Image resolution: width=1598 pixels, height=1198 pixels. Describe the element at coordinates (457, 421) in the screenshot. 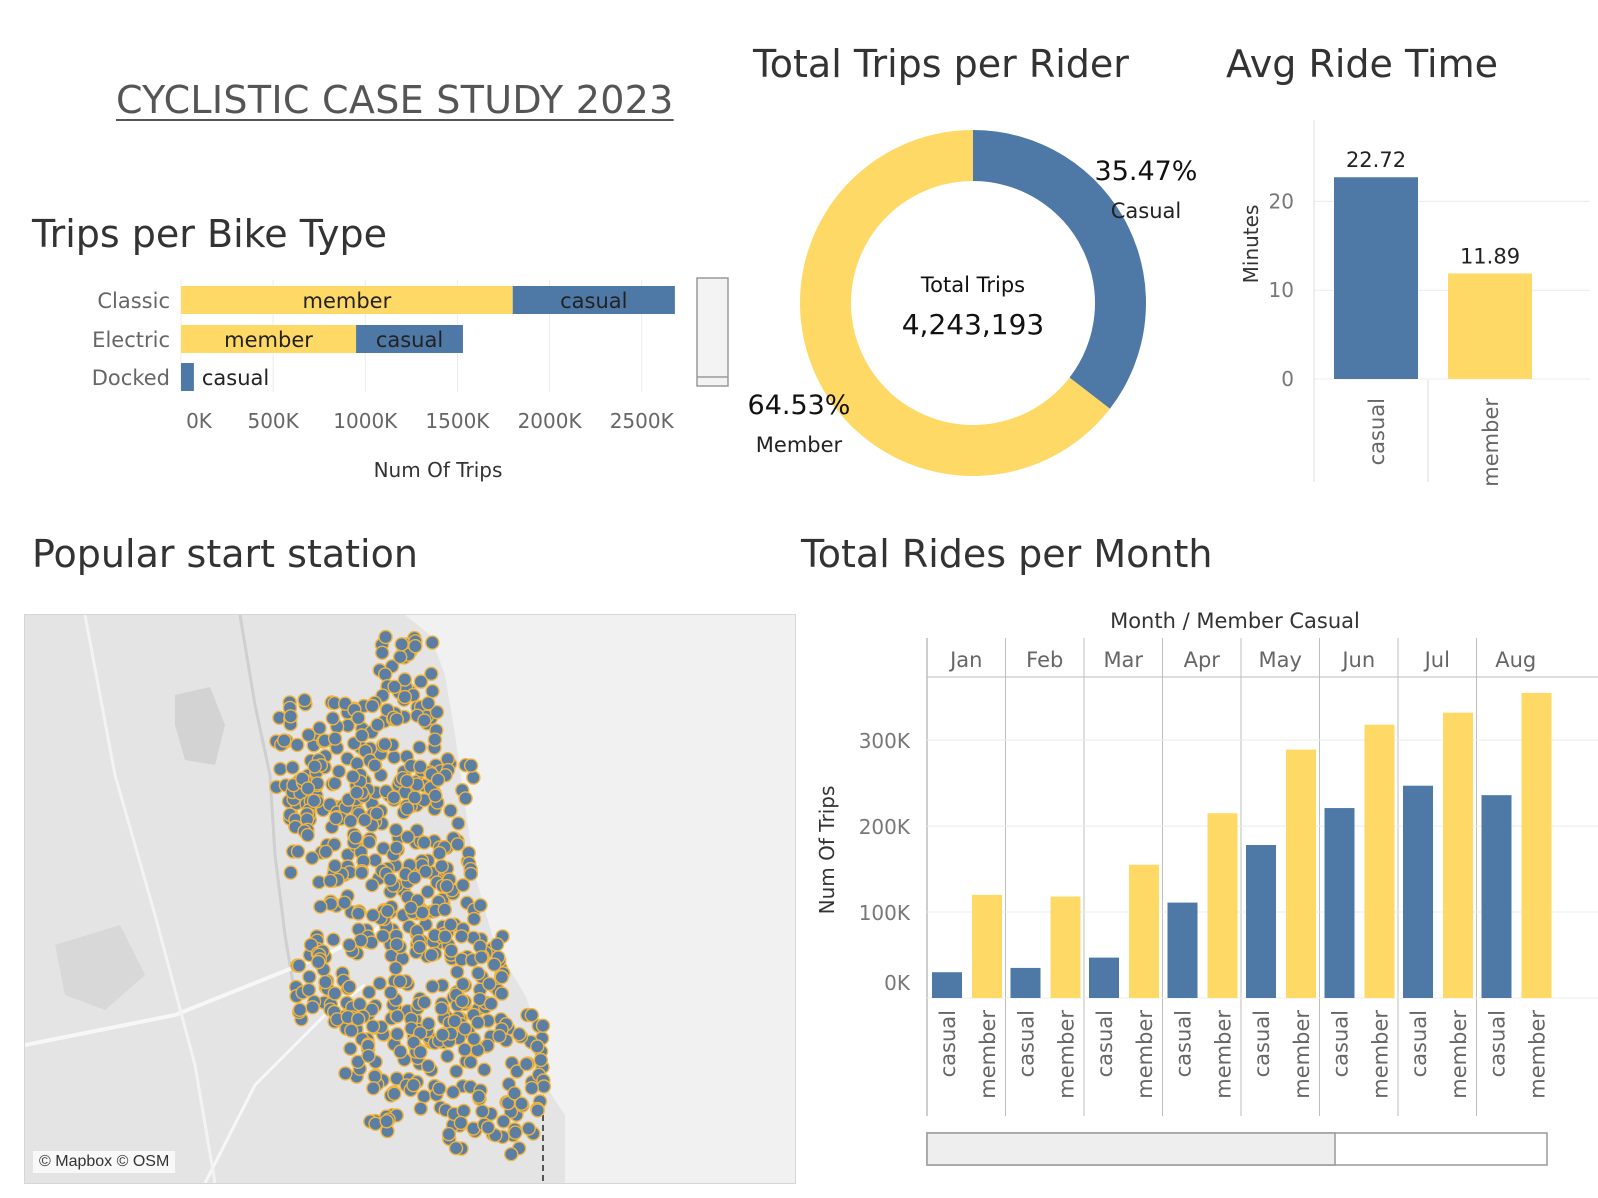

I see `bike-x-tick-label: 1500K` at that location.